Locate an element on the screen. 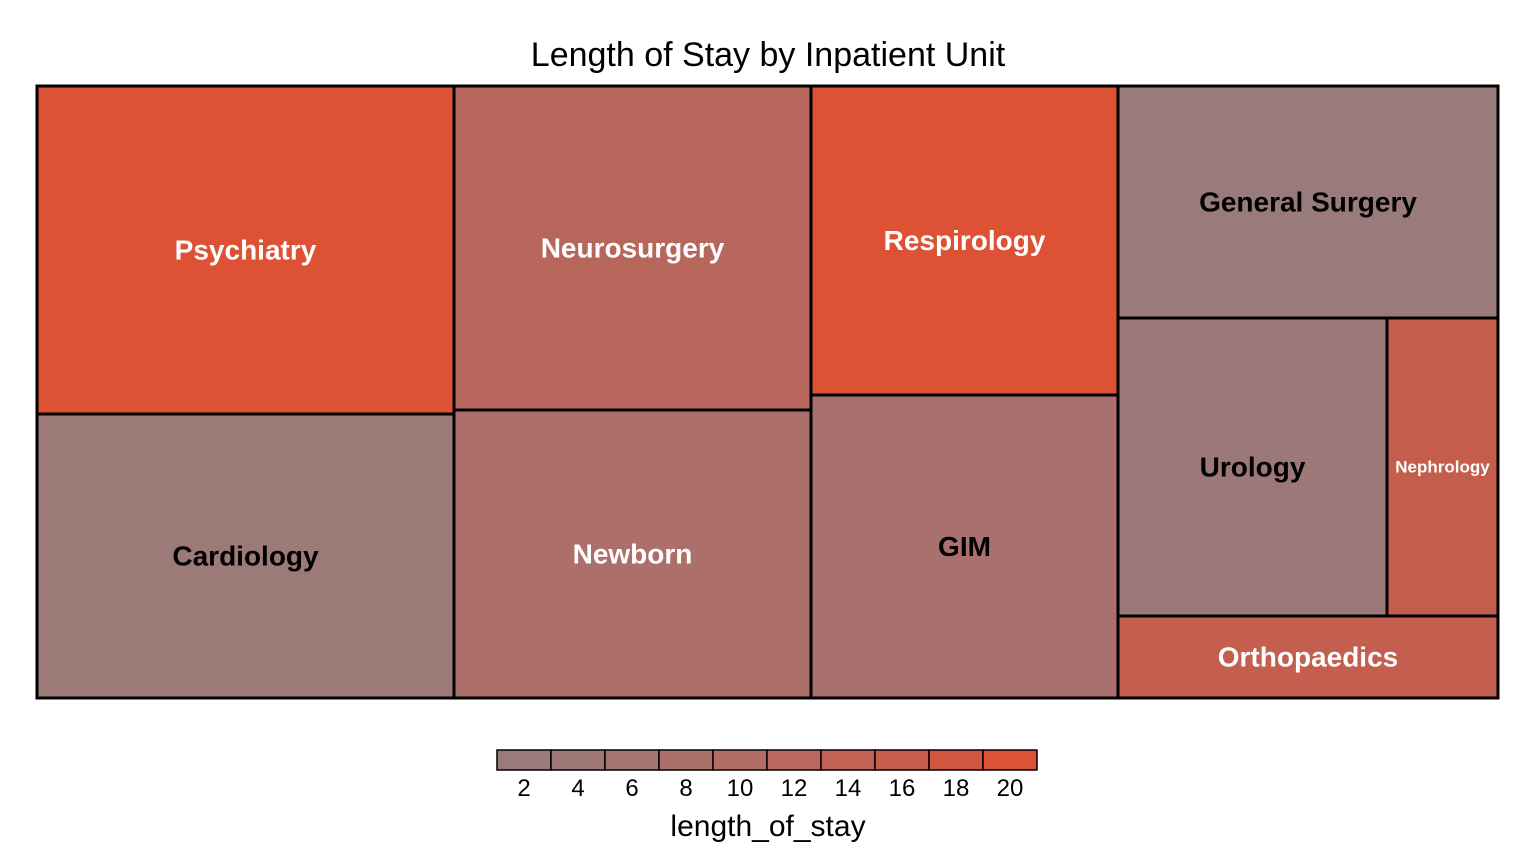 The width and height of the screenshot is (1536, 864). tile-urology is located at coordinates (1252, 467).